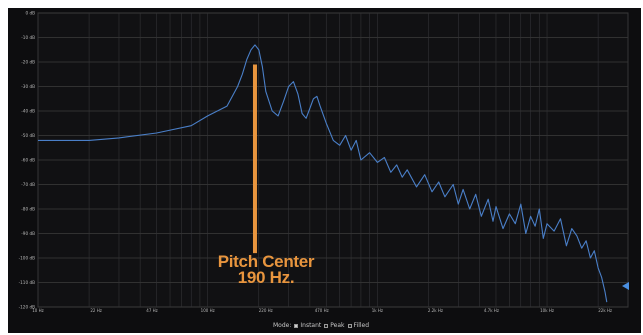  Describe the element at coordinates (151, 310) in the screenshot. I see `x-tick-label: 47 Hz` at that location.